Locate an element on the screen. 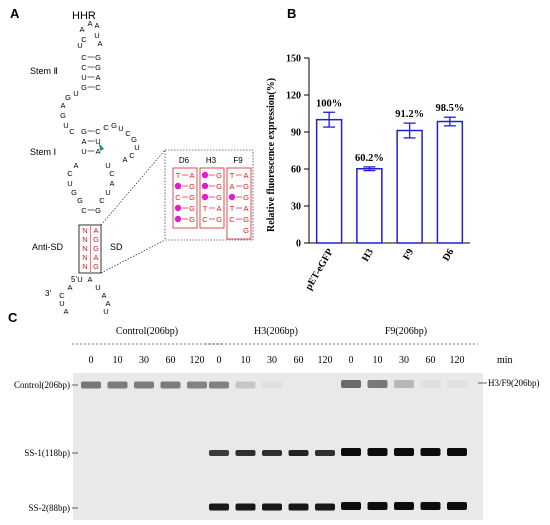 The height and width of the screenshot is (525, 550). nucleotide-lower-left: G is located at coordinates (74, 192).